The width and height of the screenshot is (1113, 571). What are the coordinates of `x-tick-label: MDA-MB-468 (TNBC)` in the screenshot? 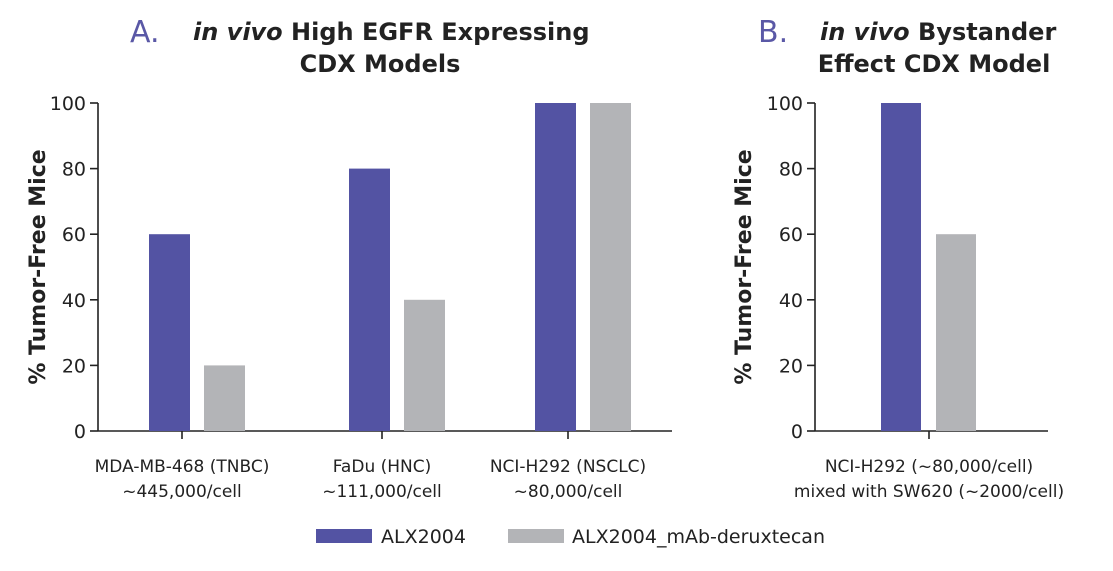 It's located at (182, 467).